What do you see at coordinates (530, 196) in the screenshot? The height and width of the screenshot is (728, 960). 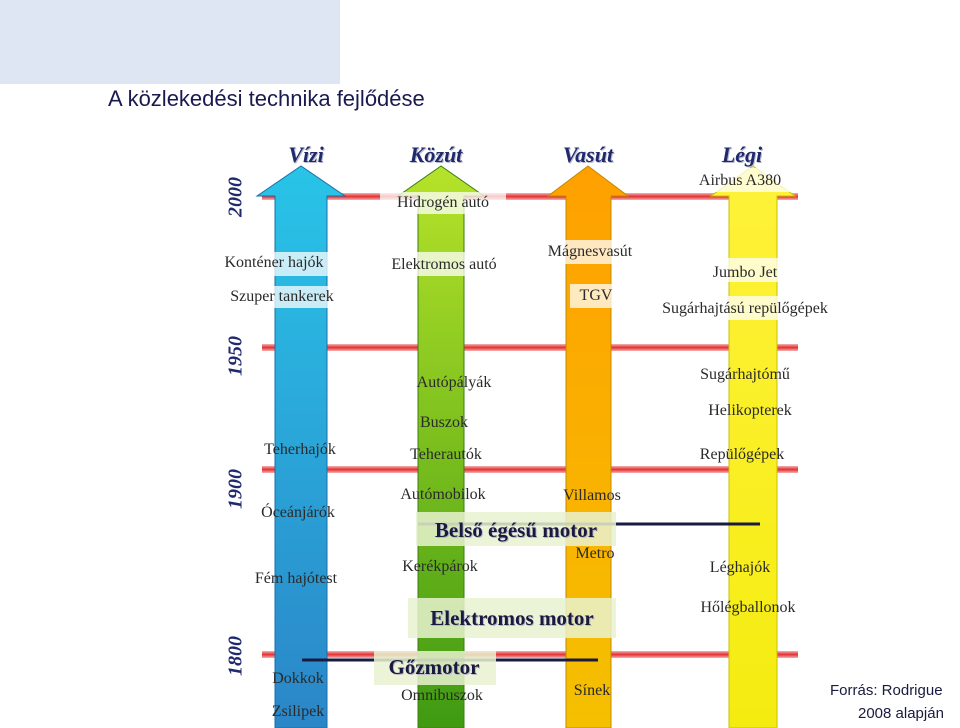 I see `timeline-line-2000` at bounding box center [530, 196].